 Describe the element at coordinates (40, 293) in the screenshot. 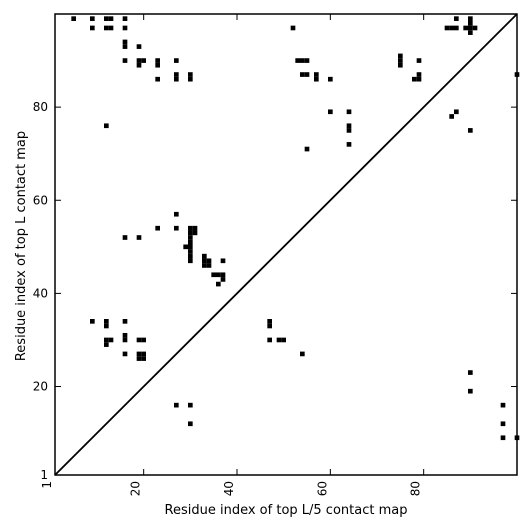

I see `y-tick-label: 40` at that location.